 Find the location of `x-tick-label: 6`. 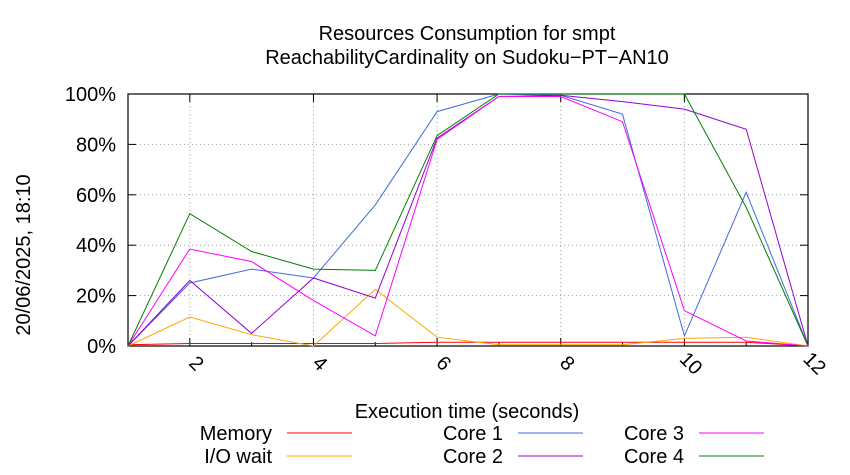

x-tick-label: 6 is located at coordinates (443, 363).